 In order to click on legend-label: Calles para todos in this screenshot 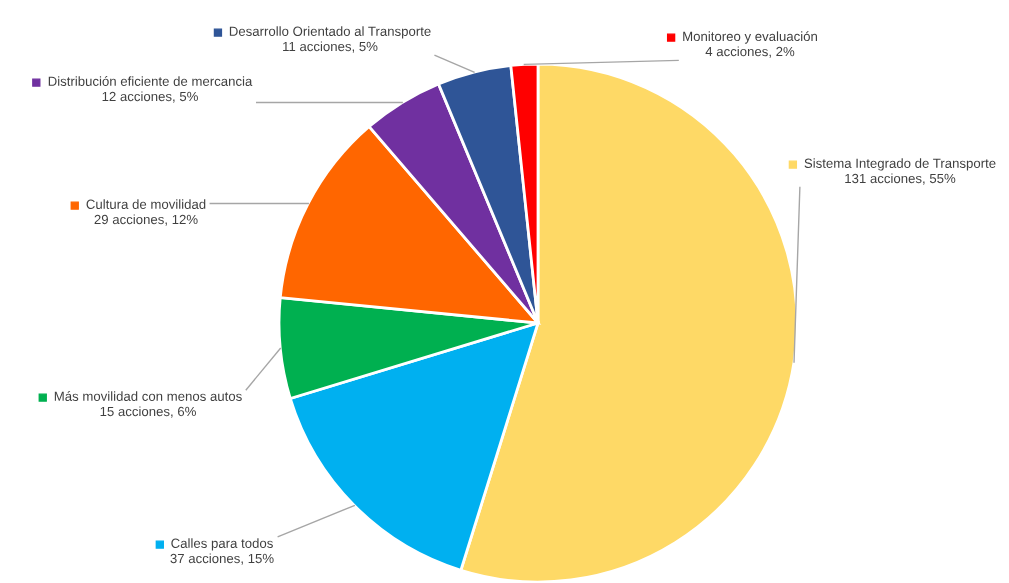, I will do `click(222, 544)`.